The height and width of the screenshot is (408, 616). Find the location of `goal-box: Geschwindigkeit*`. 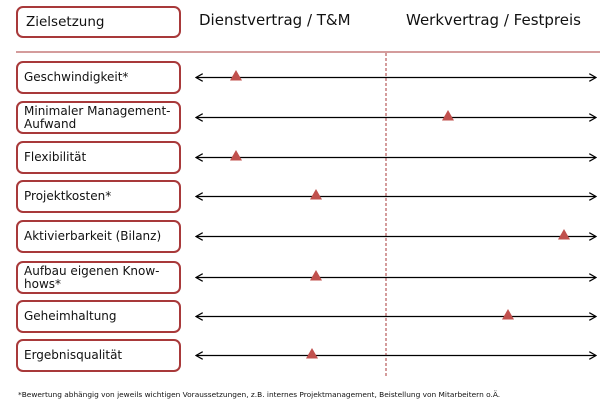

goal-box: Geschwindigkeit* is located at coordinates (98, 77).